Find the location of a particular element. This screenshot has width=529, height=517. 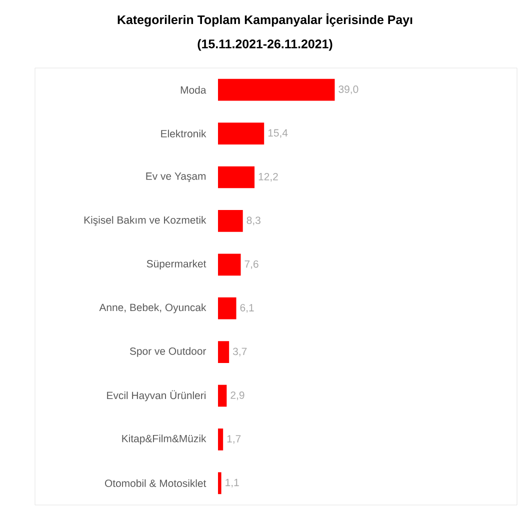

data-label: 39,0 is located at coordinates (348, 90).